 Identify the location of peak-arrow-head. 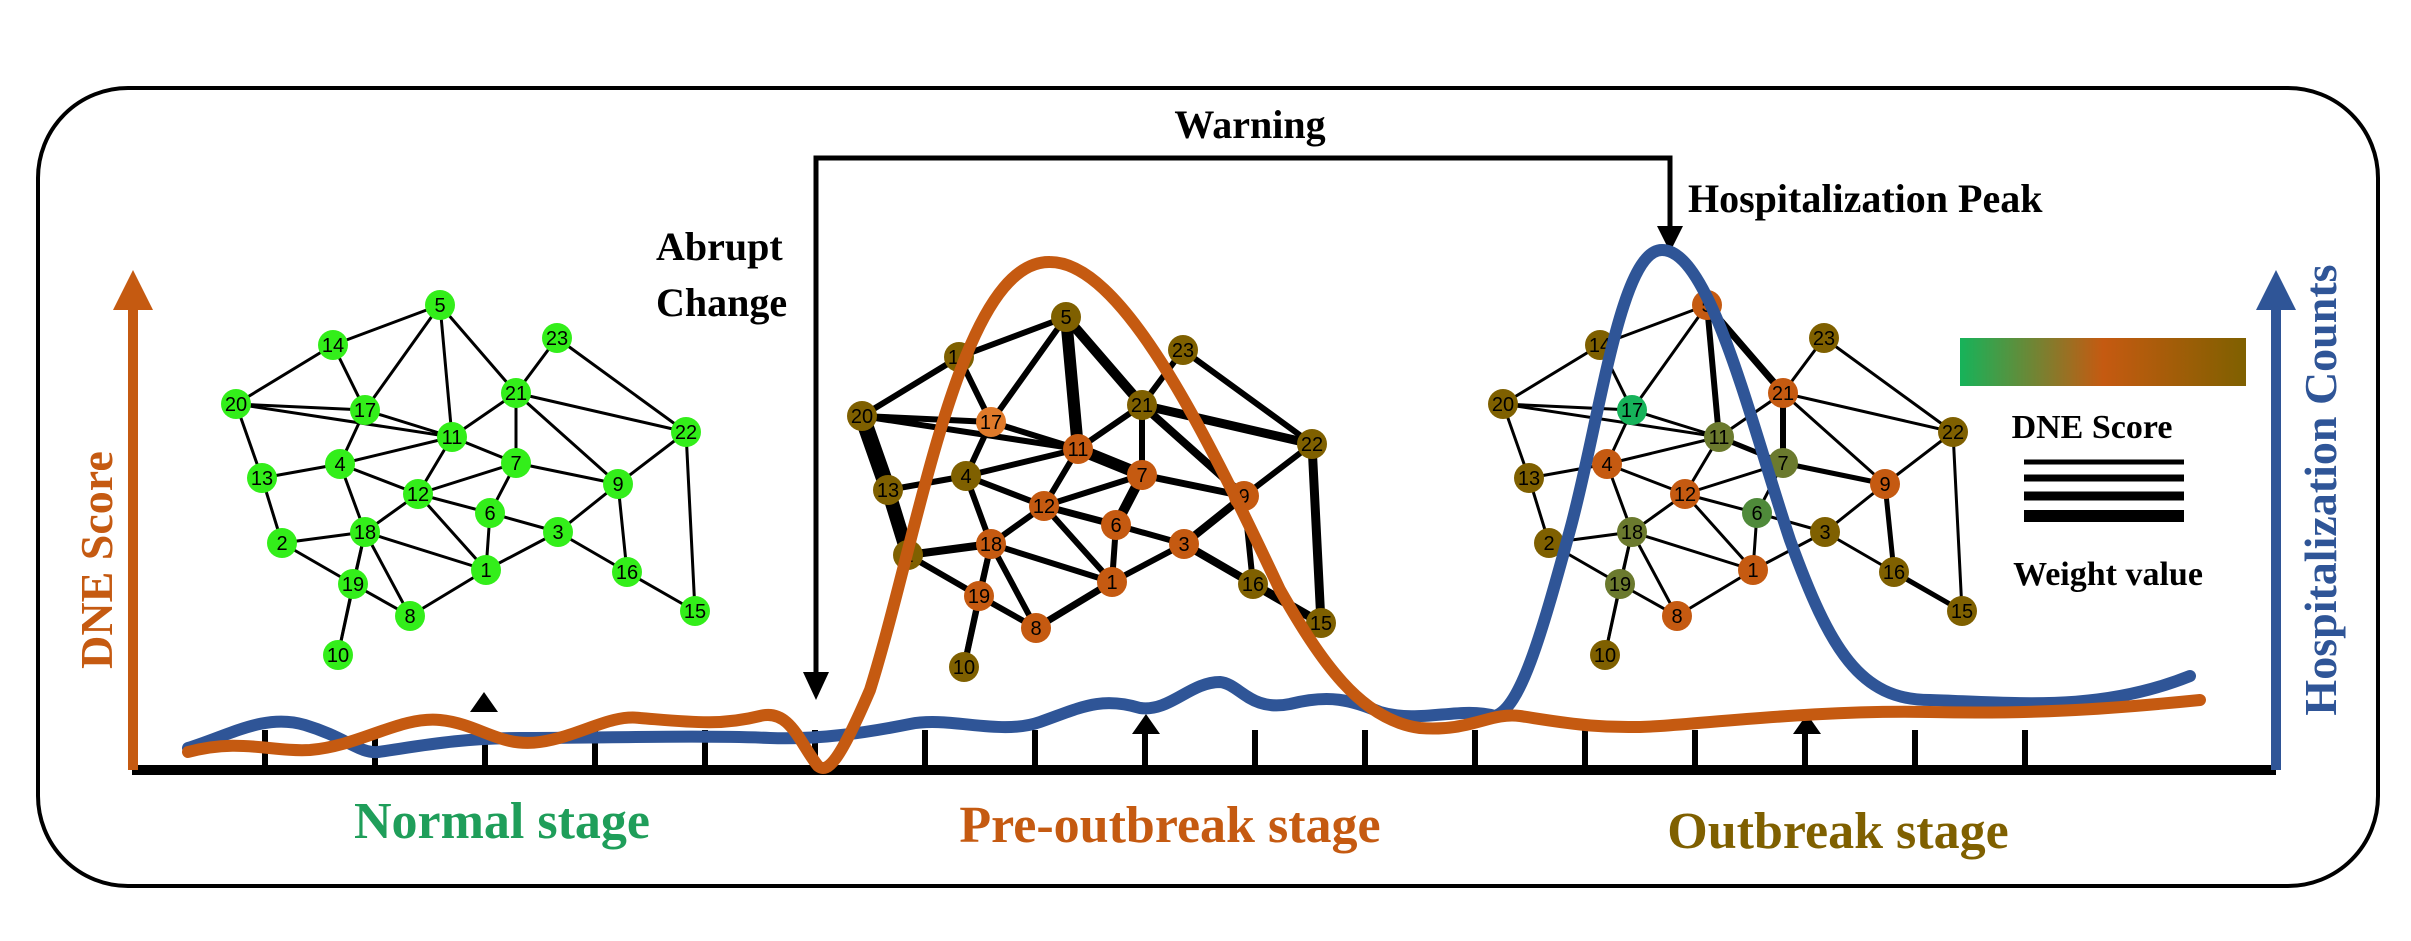
(1670, 239).